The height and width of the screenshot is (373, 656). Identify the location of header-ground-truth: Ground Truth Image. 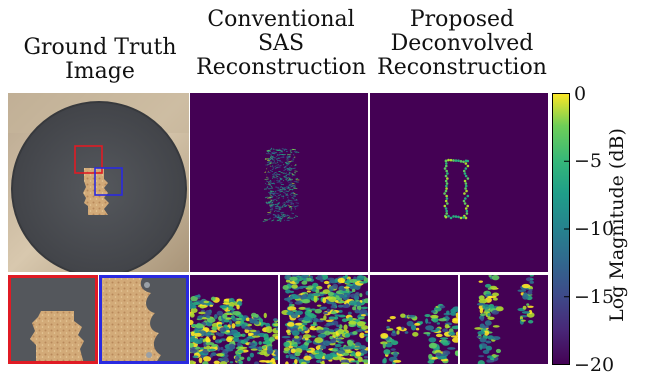
(100, 59).